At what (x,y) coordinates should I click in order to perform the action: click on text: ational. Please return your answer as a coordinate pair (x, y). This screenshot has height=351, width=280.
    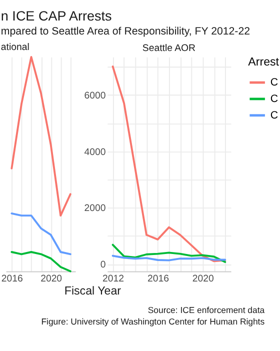
    Looking at the image, I should click on (15, 48).